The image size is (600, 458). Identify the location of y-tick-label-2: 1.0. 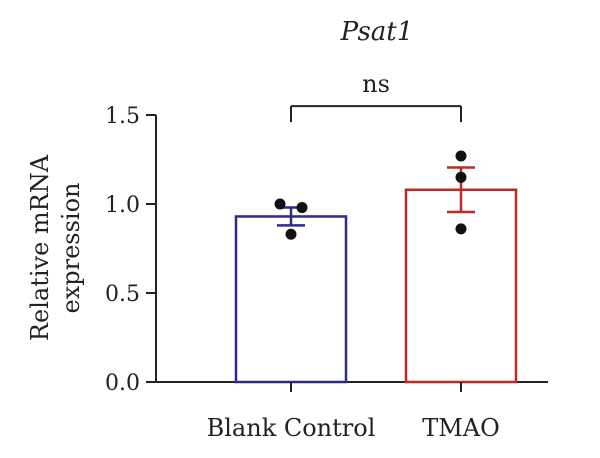
(122, 205).